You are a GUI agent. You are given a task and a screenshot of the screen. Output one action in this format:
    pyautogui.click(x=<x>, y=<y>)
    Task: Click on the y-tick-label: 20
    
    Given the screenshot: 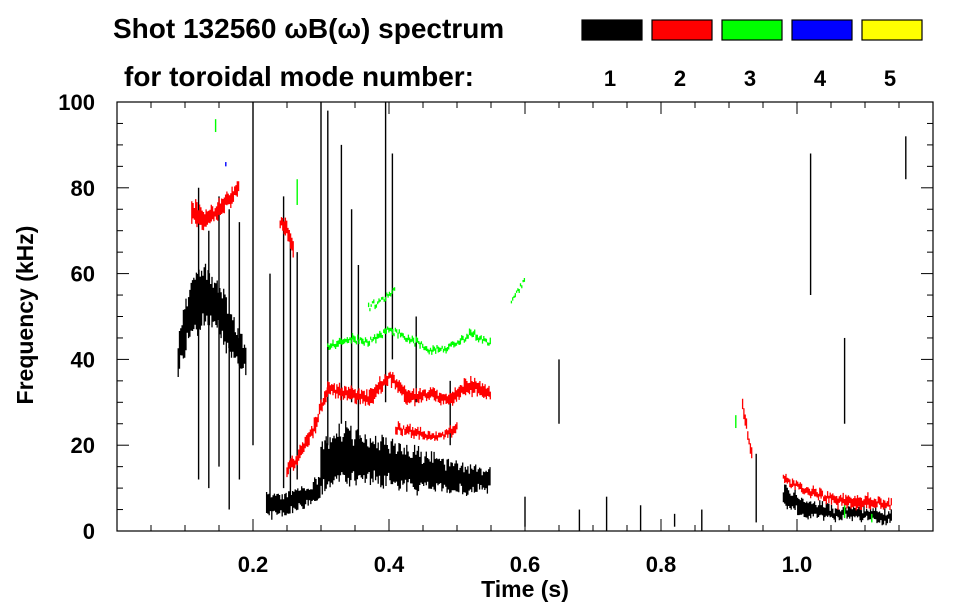 What is the action you would take?
    pyautogui.click(x=83, y=445)
    